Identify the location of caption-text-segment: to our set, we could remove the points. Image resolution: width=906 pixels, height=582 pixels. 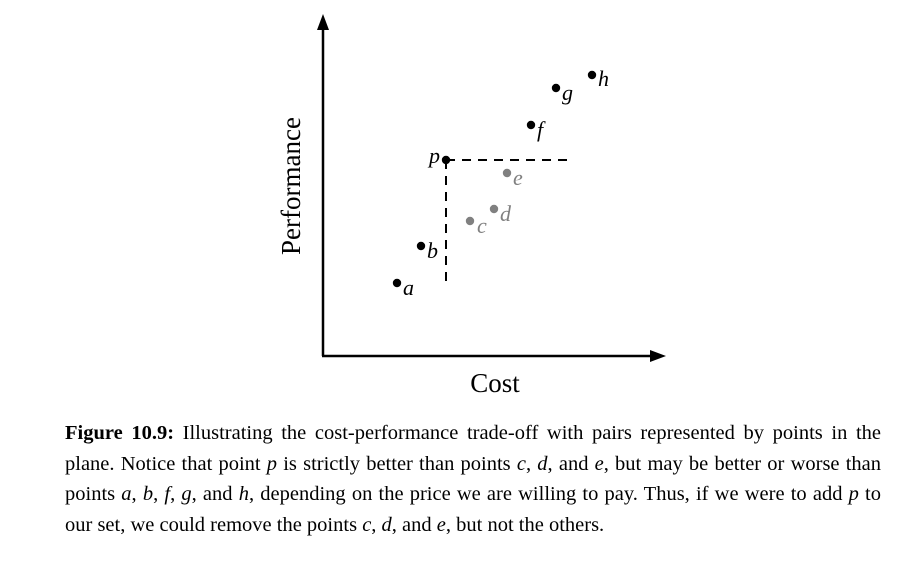
(473, 509).